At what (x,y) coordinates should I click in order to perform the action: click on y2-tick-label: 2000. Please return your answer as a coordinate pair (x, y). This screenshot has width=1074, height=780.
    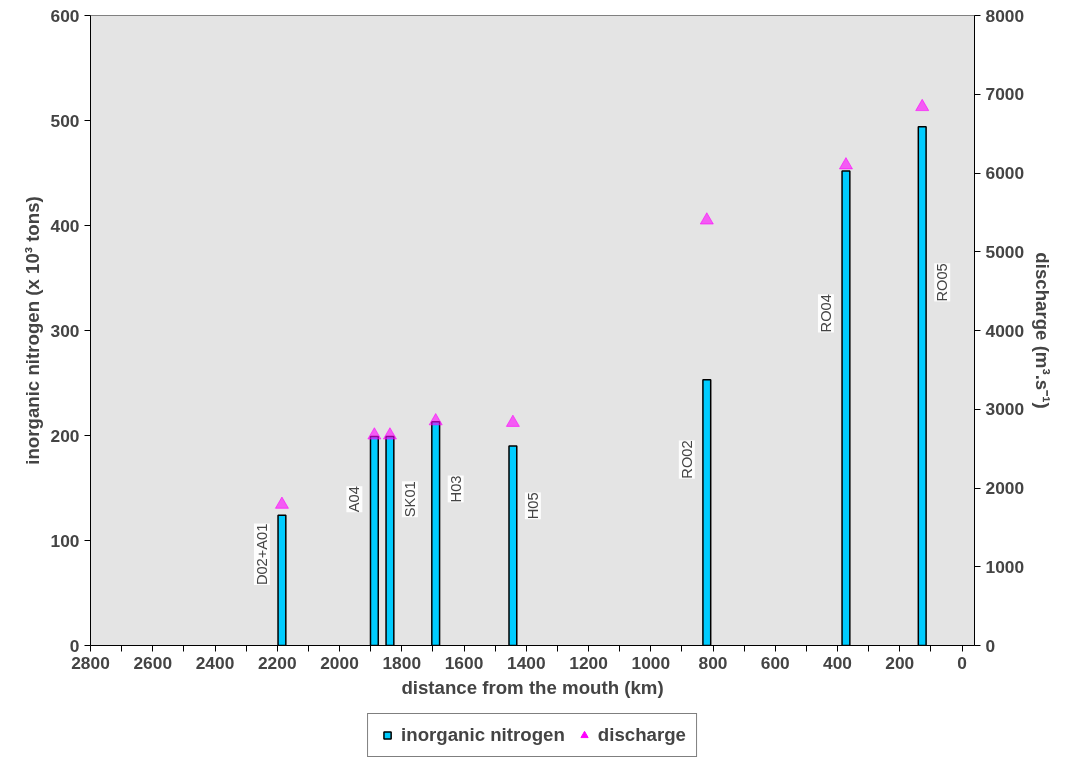
    Looking at the image, I should click on (1005, 488).